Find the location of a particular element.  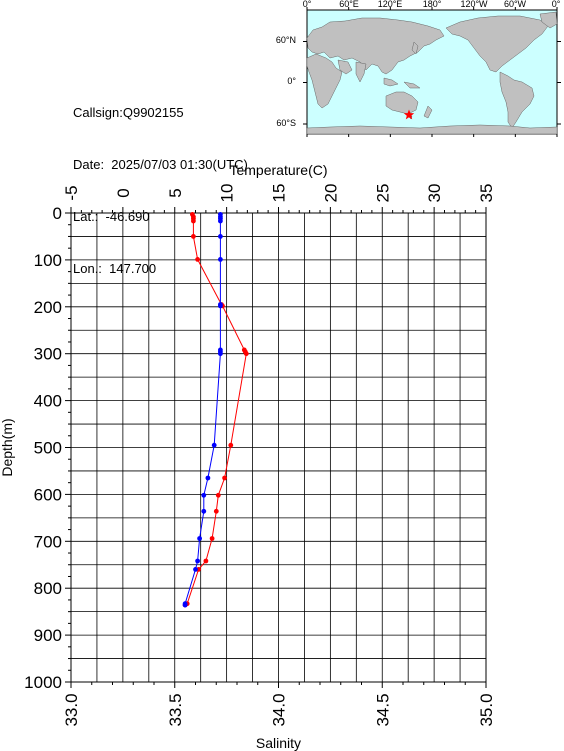

depth-tick-label: 1000 is located at coordinates (43, 682).